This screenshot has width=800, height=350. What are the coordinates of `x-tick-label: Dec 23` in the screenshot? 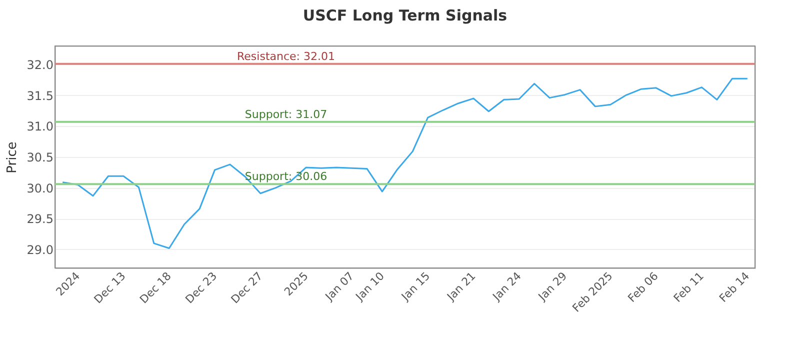 It's located at (201, 288).